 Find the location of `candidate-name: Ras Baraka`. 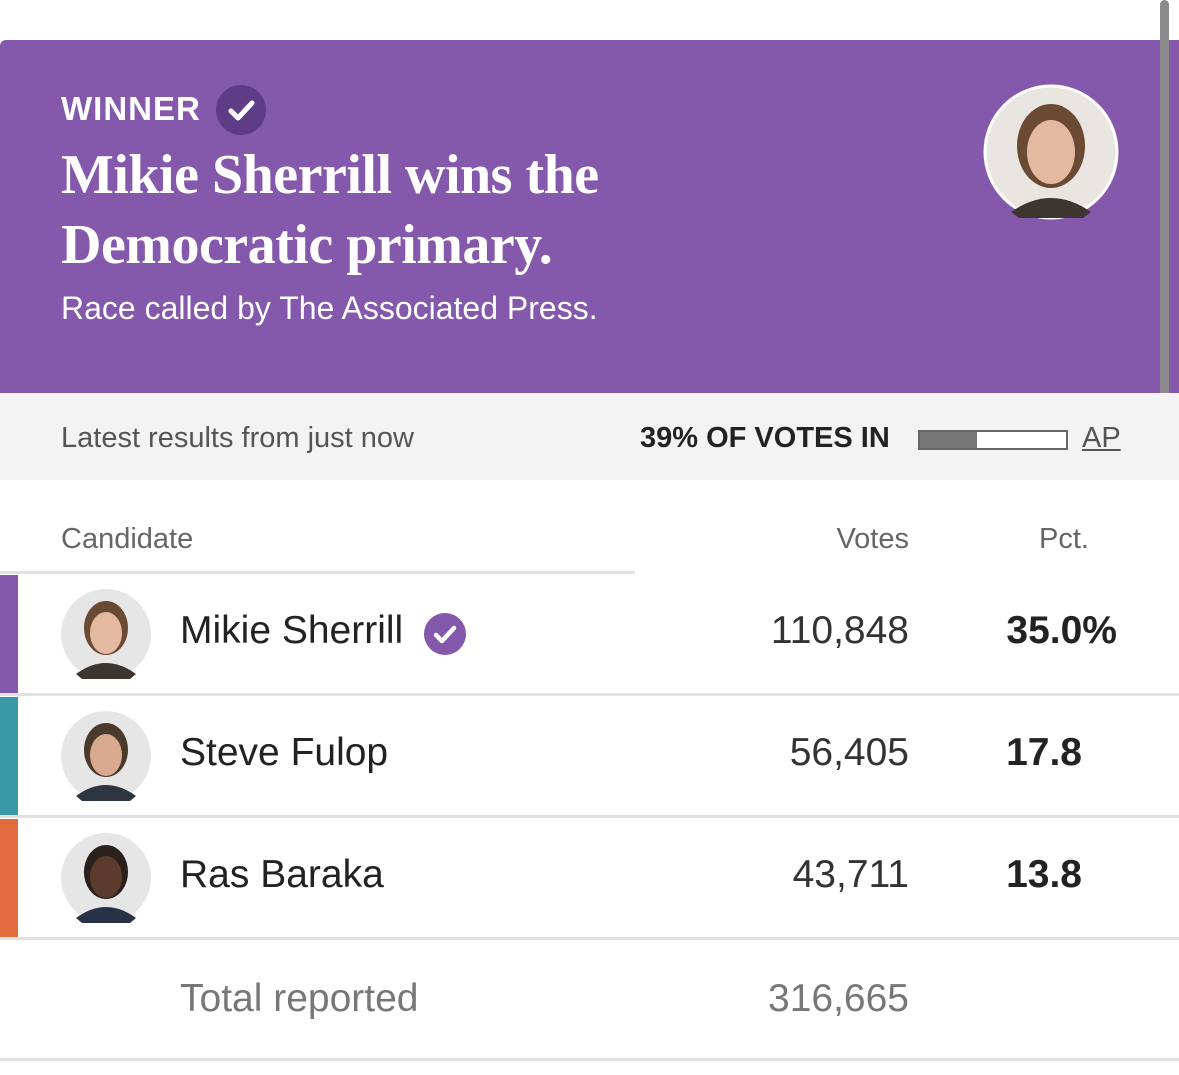

candidate-name: Ras Baraka is located at coordinates (282, 874).